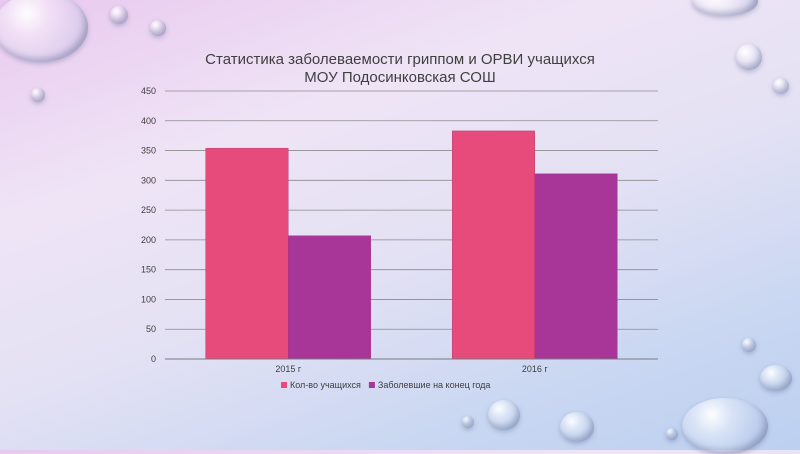 The image size is (800, 454). What do you see at coordinates (411, 366) in the screenshot?
I see `x-axis-ticks: 2015 г 2016 г` at bounding box center [411, 366].